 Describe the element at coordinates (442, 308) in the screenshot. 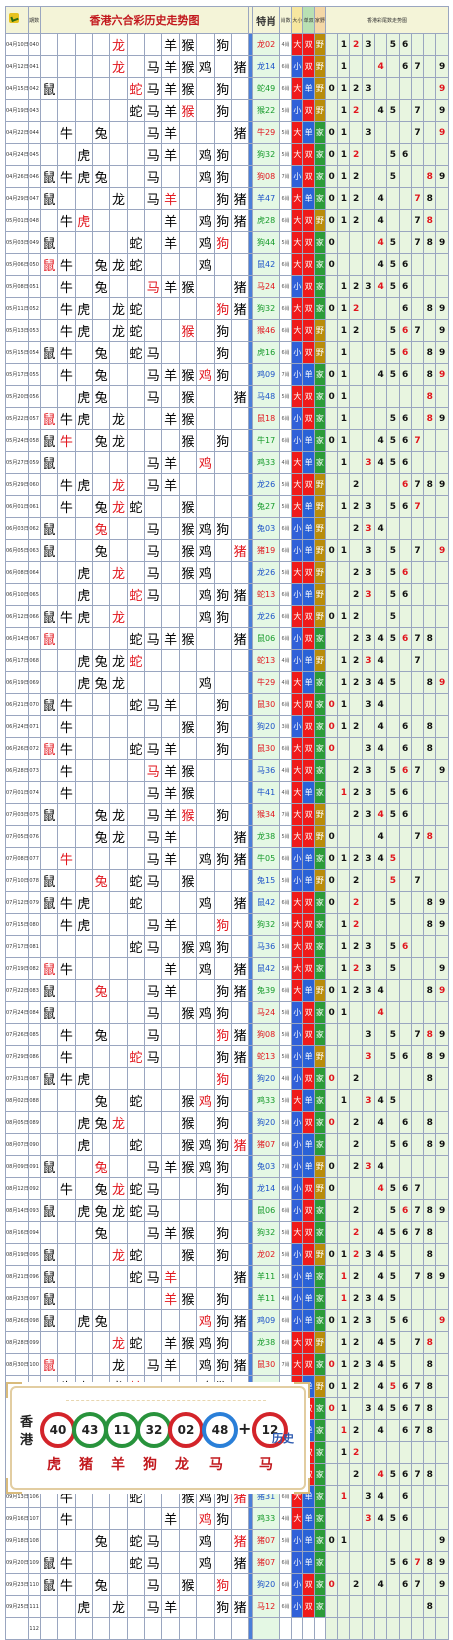

I see `tail-cell: 9` at that location.